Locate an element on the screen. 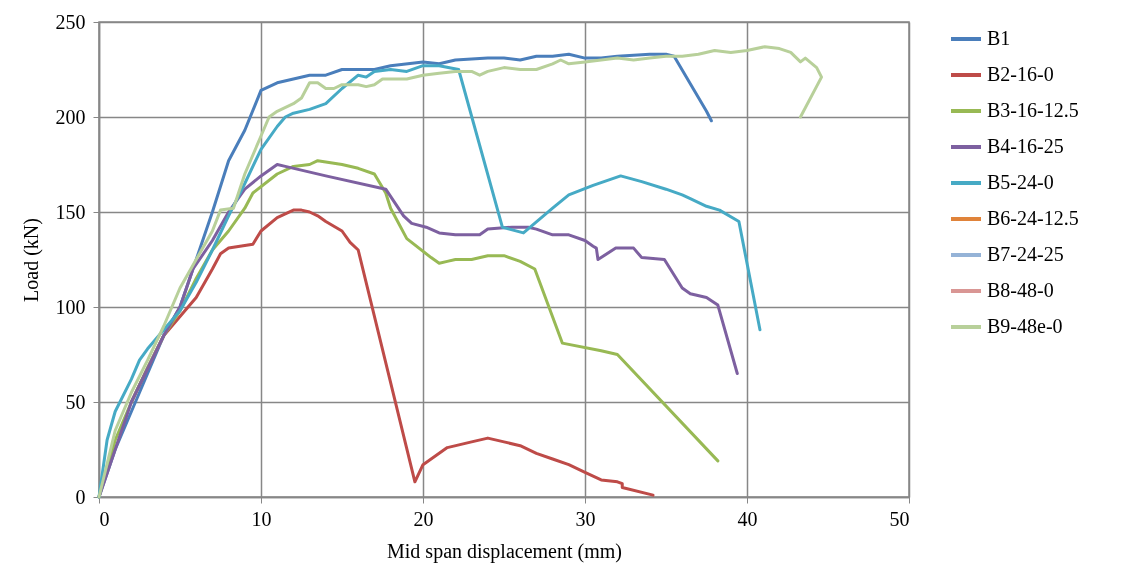 The width and height of the screenshot is (1145, 585). legend-label: B8-48-0 is located at coordinates (1020, 290).